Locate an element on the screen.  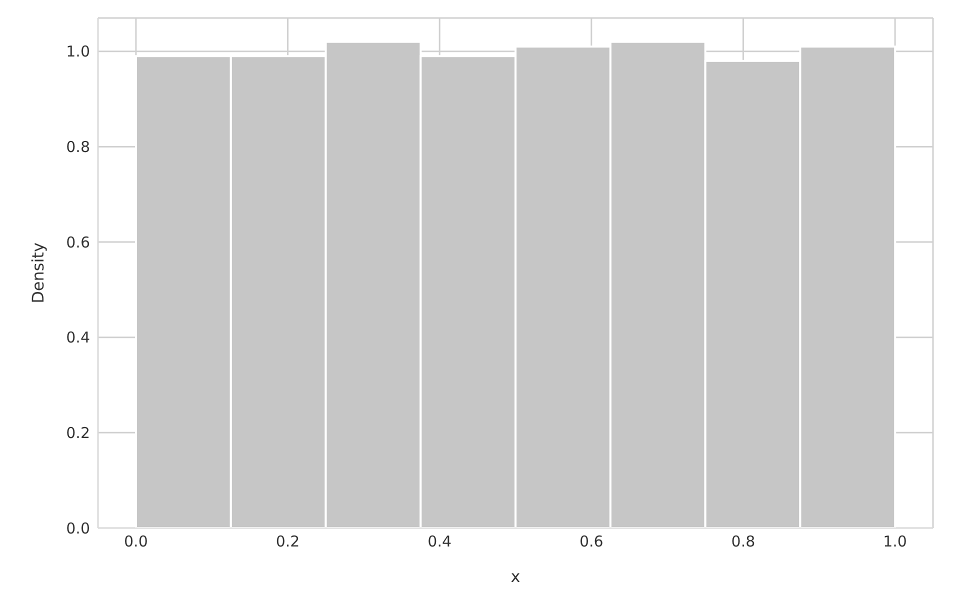
y-tick-label: 0.2 is located at coordinates (78, 433).